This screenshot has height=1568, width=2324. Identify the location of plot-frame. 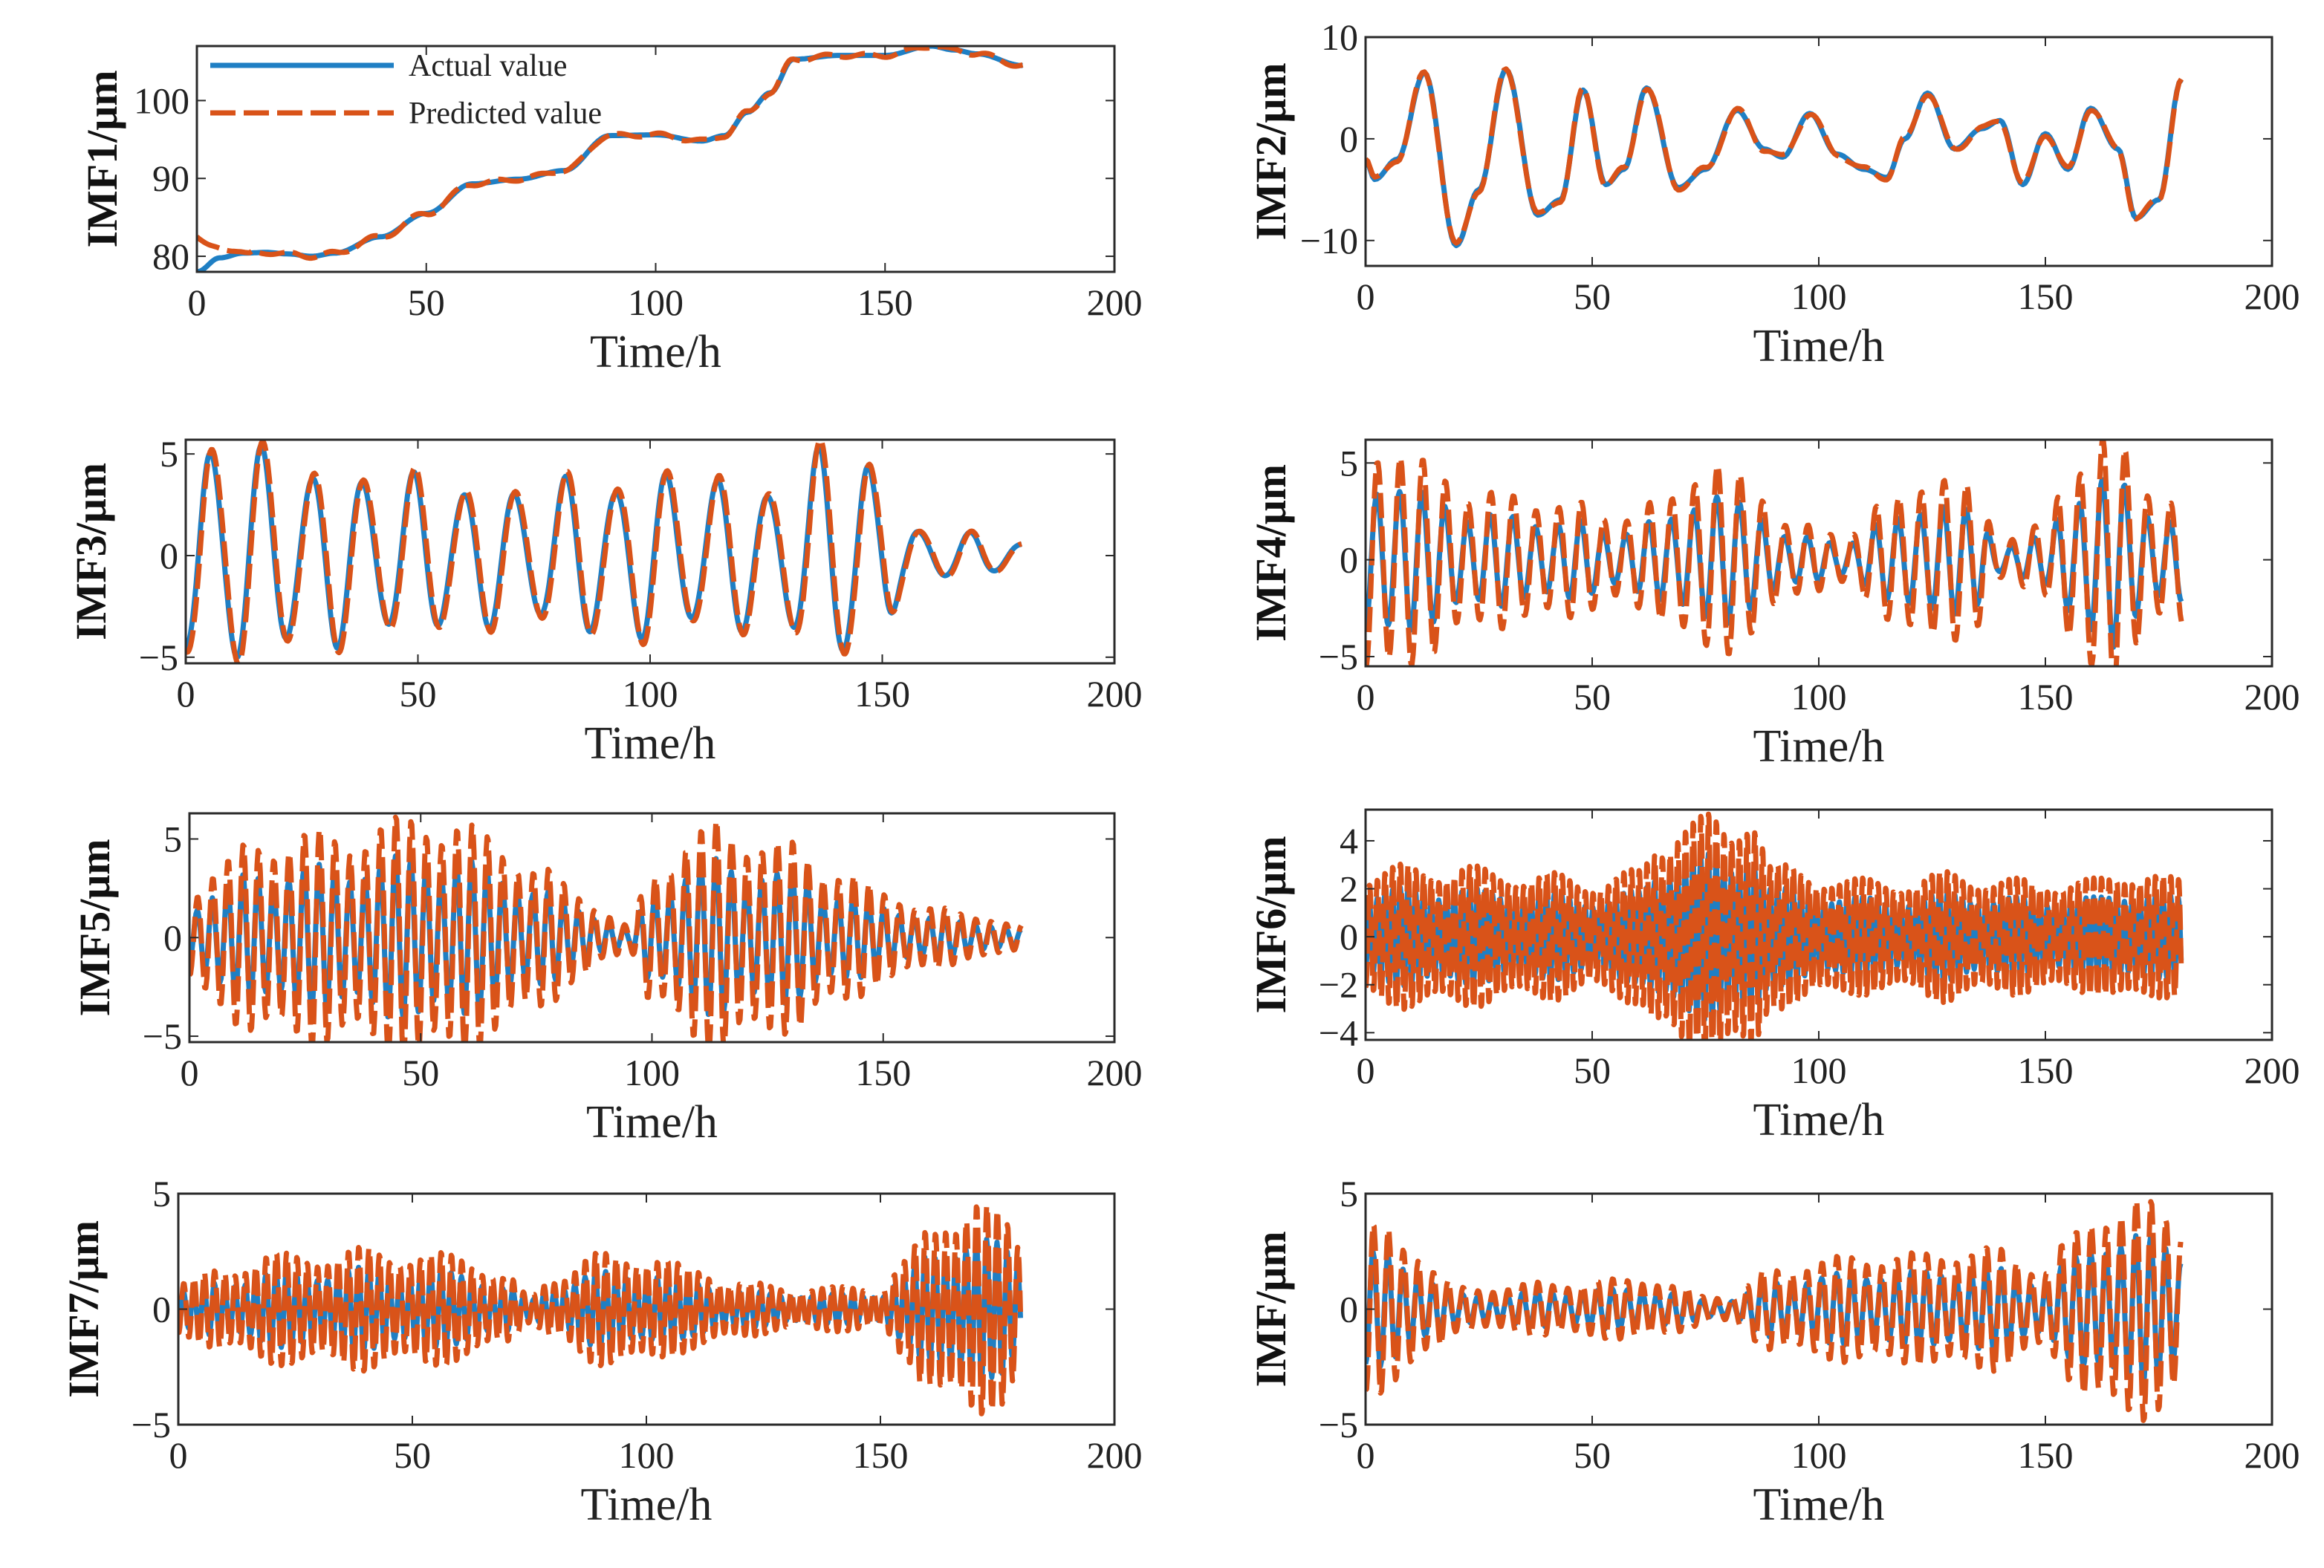
(655, 159).